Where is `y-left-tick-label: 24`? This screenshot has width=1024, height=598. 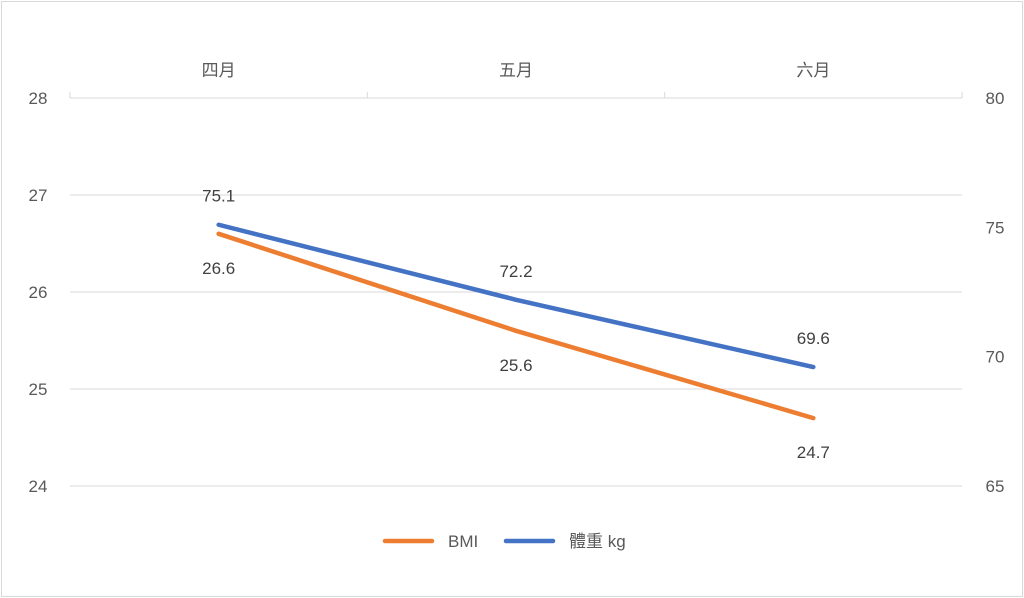
y-left-tick-label: 24 is located at coordinates (38, 486).